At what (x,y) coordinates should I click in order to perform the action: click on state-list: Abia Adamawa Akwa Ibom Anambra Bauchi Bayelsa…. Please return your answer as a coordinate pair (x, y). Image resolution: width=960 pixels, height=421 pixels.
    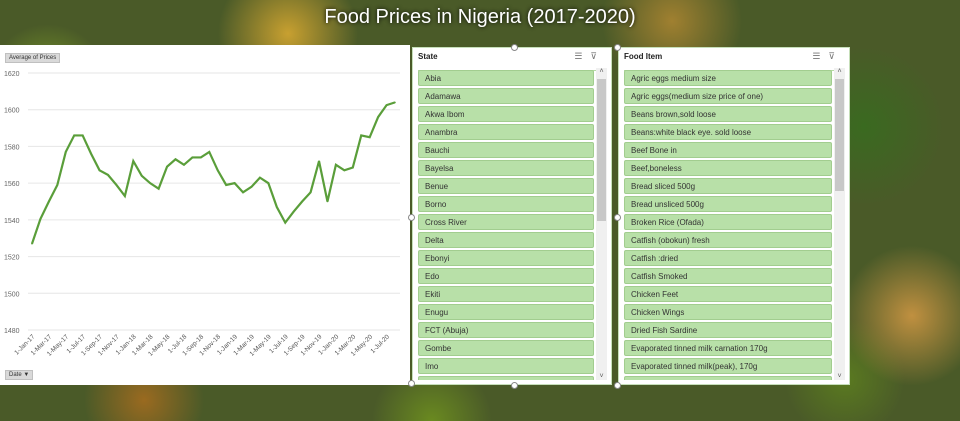
    Looking at the image, I should click on (506, 224).